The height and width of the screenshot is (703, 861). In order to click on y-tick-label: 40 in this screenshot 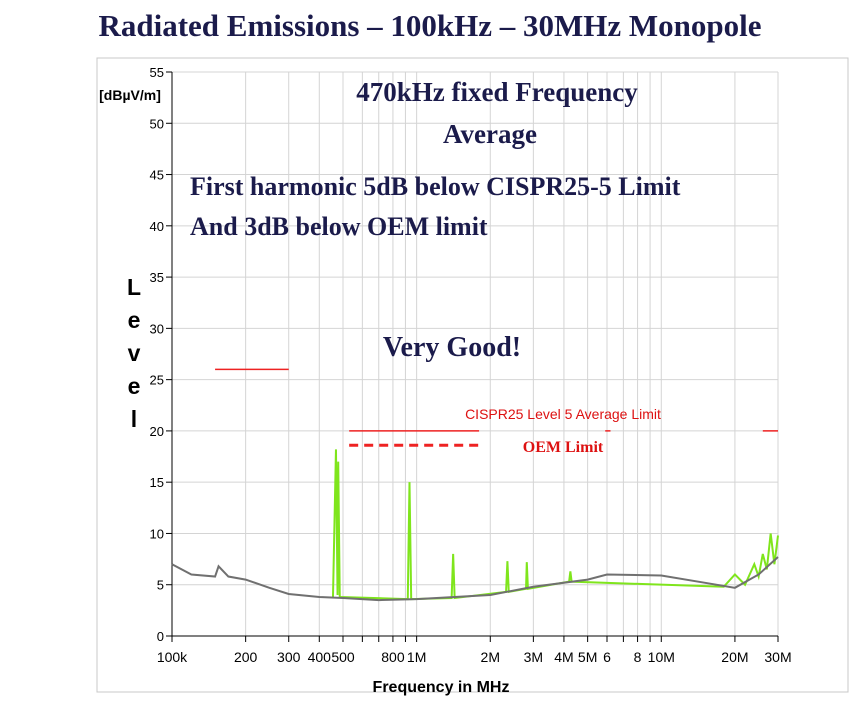, I will do `click(157, 226)`.